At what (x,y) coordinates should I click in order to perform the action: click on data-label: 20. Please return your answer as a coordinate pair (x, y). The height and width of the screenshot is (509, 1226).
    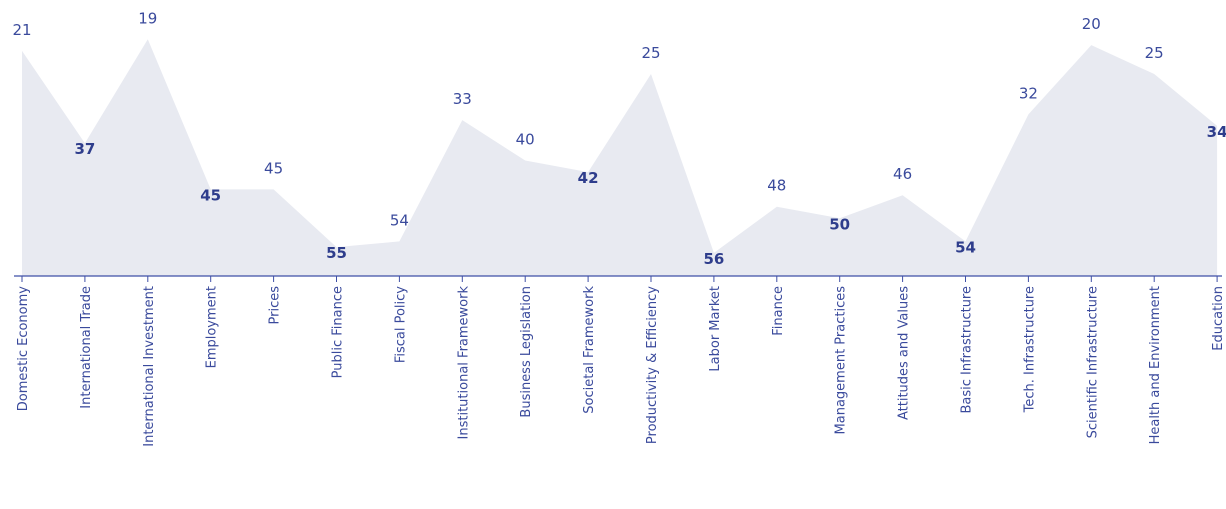
    Looking at the image, I should click on (1091, 24).